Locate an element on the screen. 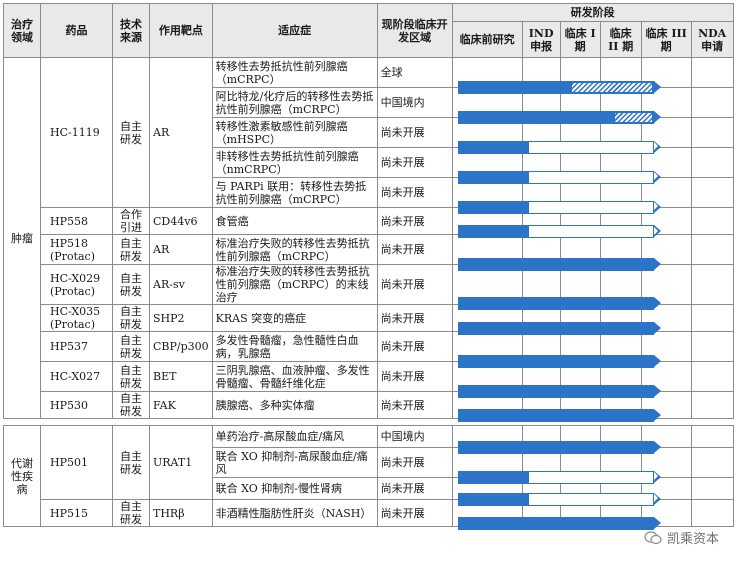 Image resolution: width=737 pixels, height=581 pixels. drug-name-cell: HP518 (Protac) is located at coordinates (76, 249).